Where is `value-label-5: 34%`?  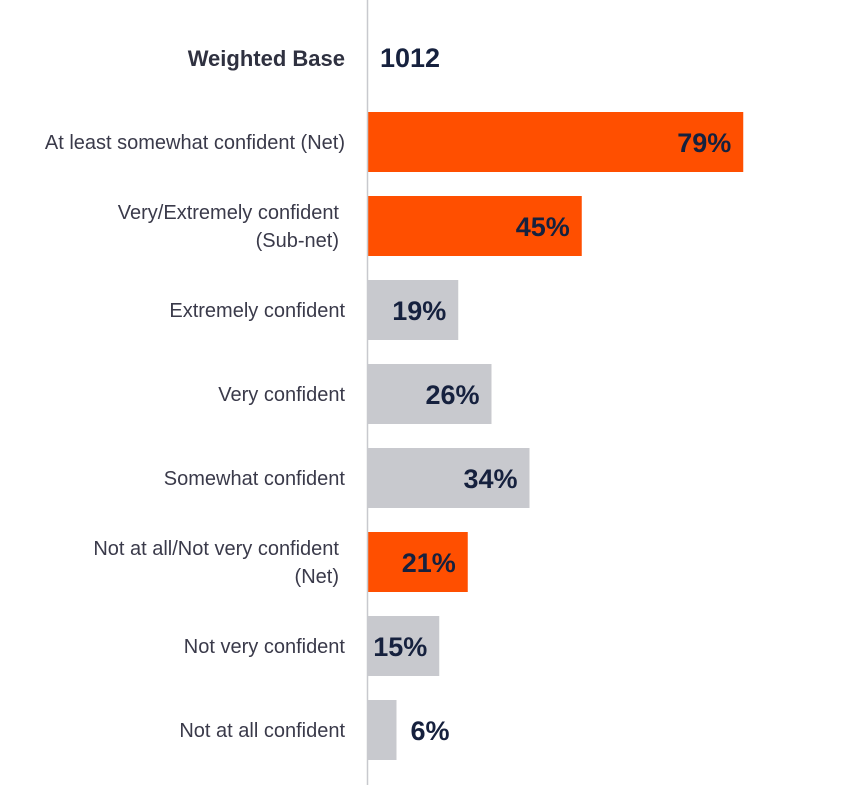 value-label-5: 34% is located at coordinates (490, 479).